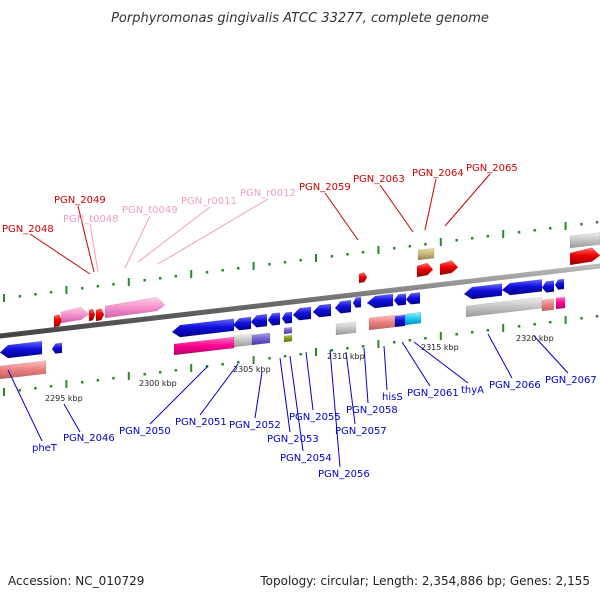 This screenshot has width=600, height=600. Describe the element at coordinates (472, 390) in the screenshot. I see `gene-label-thya: thyA` at that location.